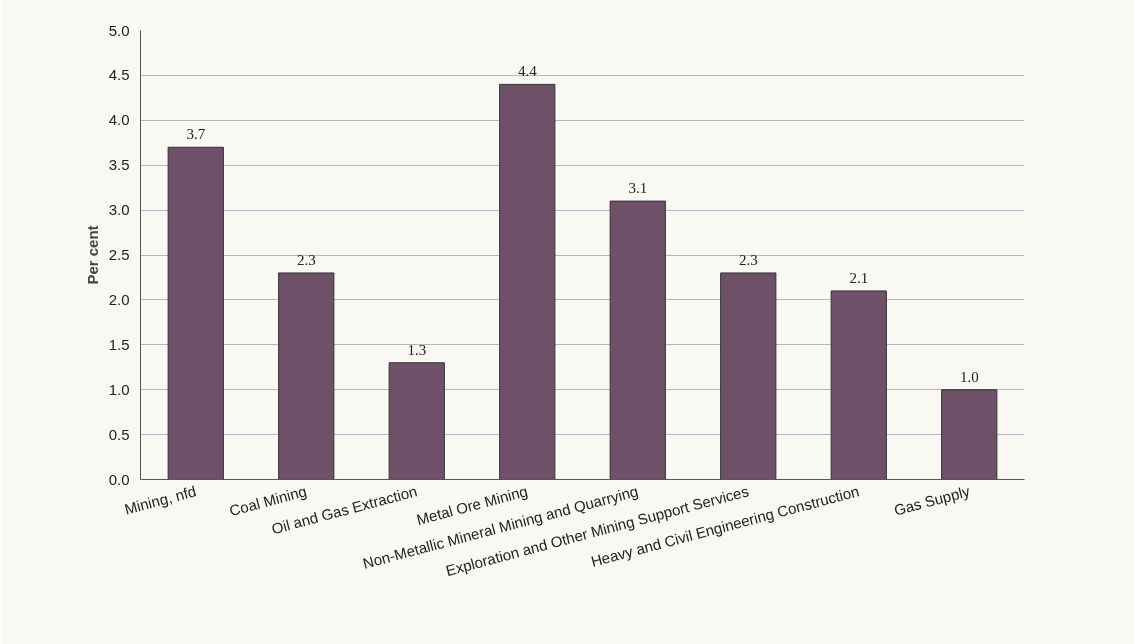 Image resolution: width=1134 pixels, height=644 pixels. What do you see at coordinates (859, 277) in the screenshot?
I see `data-label: 2.1` at bounding box center [859, 277].